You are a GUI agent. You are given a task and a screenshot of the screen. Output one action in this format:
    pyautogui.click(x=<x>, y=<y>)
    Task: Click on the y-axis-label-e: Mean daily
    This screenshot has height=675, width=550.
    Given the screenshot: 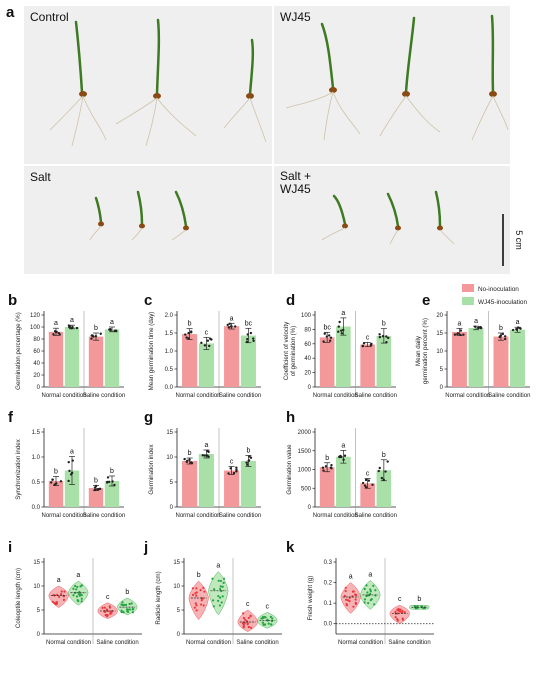 What is the action you would take?
    pyautogui.click(x=418, y=350)
    